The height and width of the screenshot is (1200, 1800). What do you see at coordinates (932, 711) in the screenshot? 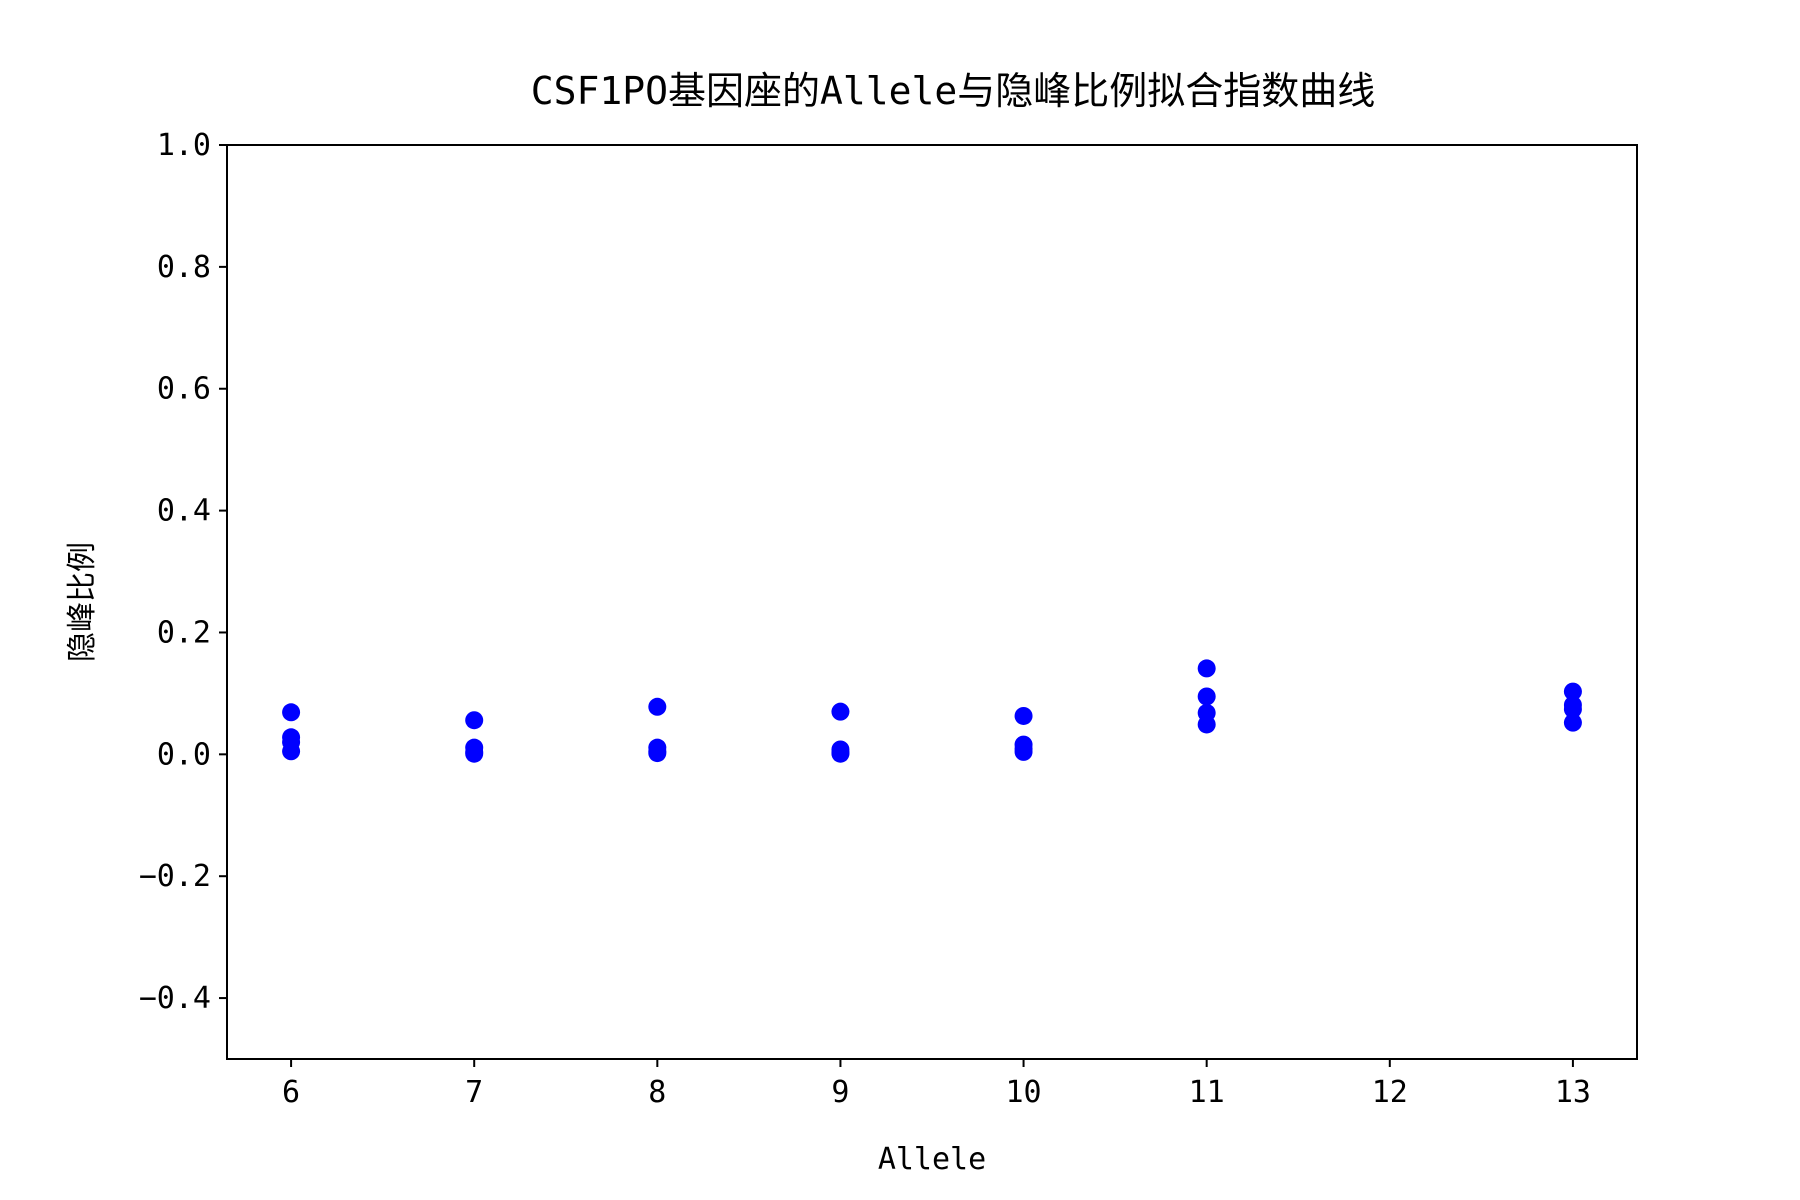
I see `points-layer` at bounding box center [932, 711].